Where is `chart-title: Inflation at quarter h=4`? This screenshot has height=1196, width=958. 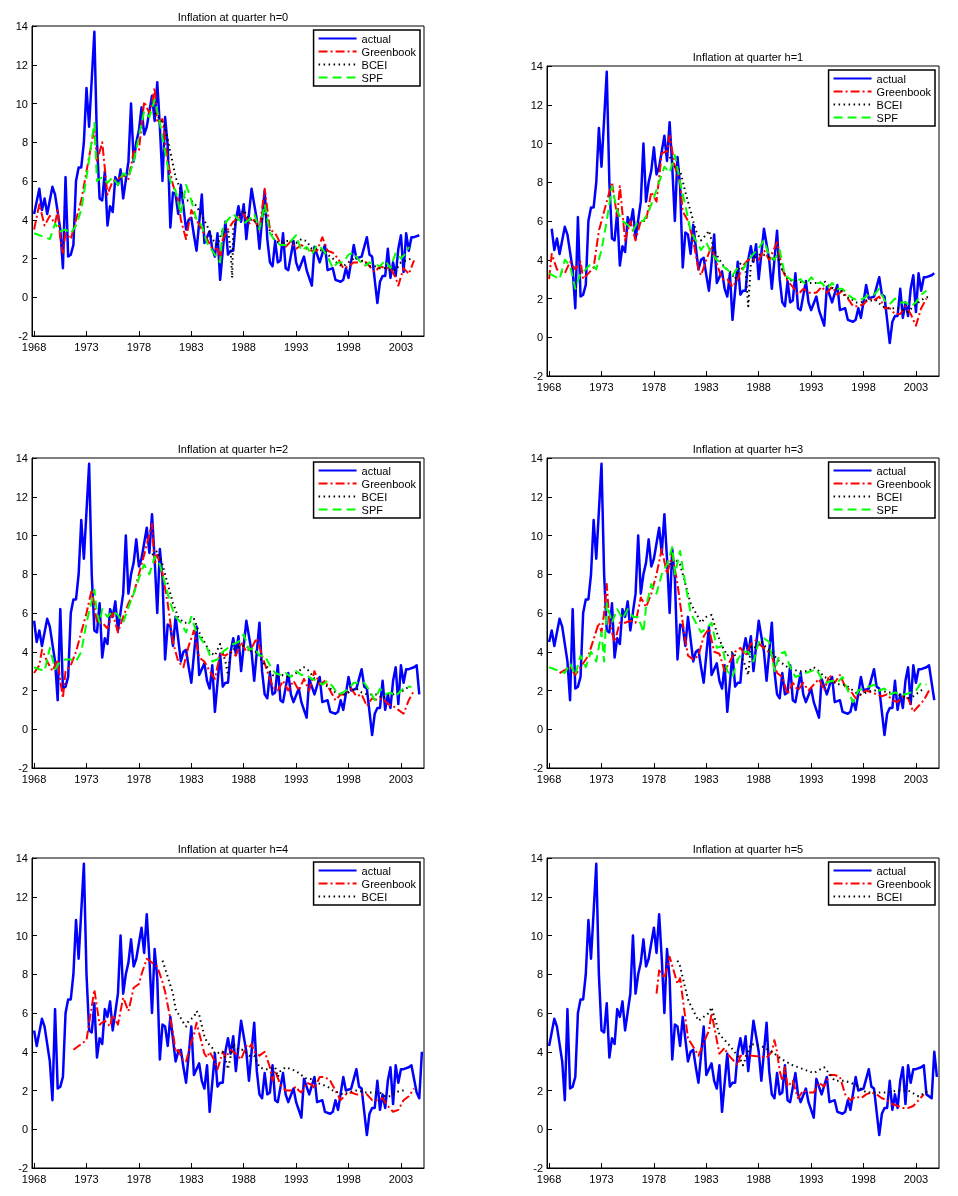
chart-title: Inflation at quarter h=4 is located at coordinates (233, 848).